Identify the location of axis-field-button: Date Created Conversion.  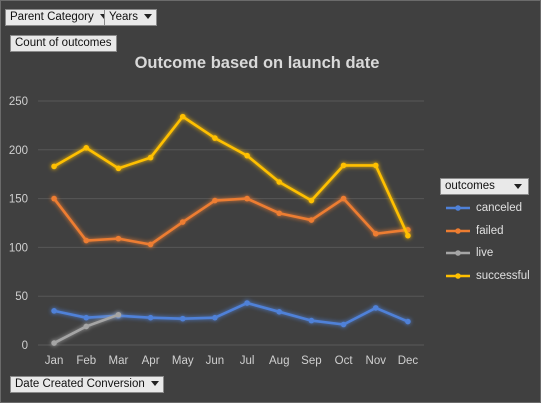
(87, 384).